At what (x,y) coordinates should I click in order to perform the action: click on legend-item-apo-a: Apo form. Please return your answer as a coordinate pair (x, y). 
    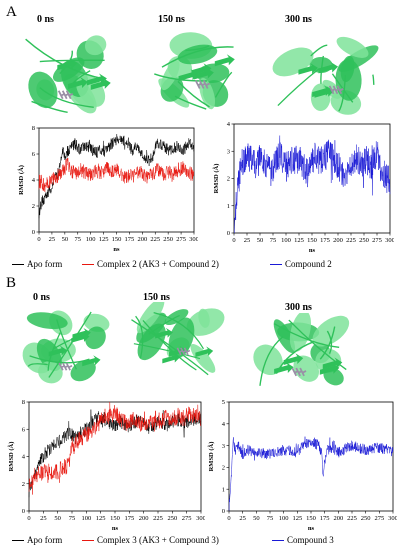
    Looking at the image, I should click on (37, 264).